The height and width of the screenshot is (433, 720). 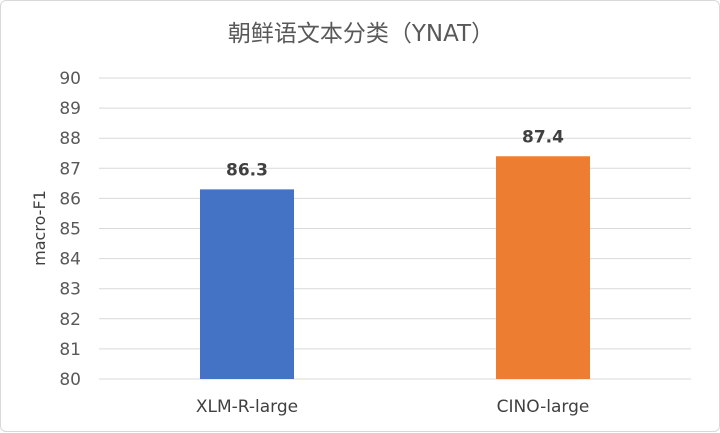 I want to click on y-tick-label: 86, so click(x=70, y=199).